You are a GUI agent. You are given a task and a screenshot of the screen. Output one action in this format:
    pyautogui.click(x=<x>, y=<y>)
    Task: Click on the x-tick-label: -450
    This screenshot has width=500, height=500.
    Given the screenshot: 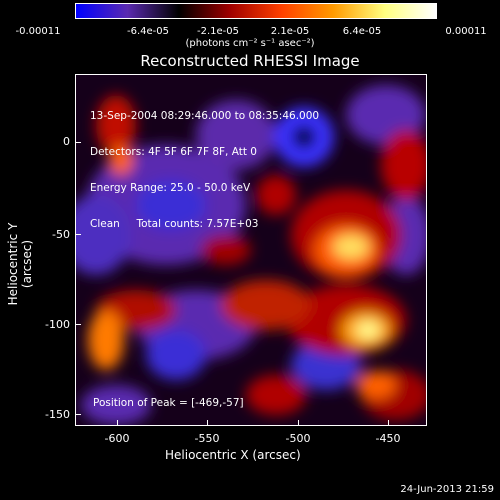 What is the action you would take?
    pyautogui.click(x=388, y=438)
    